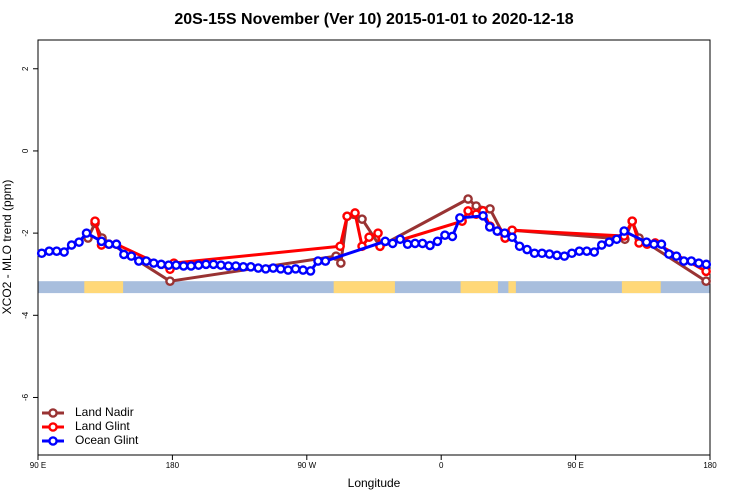 This screenshot has height=500, width=750. What do you see at coordinates (25, 315) in the screenshot?
I see `y-tick-label: -4` at bounding box center [25, 315].